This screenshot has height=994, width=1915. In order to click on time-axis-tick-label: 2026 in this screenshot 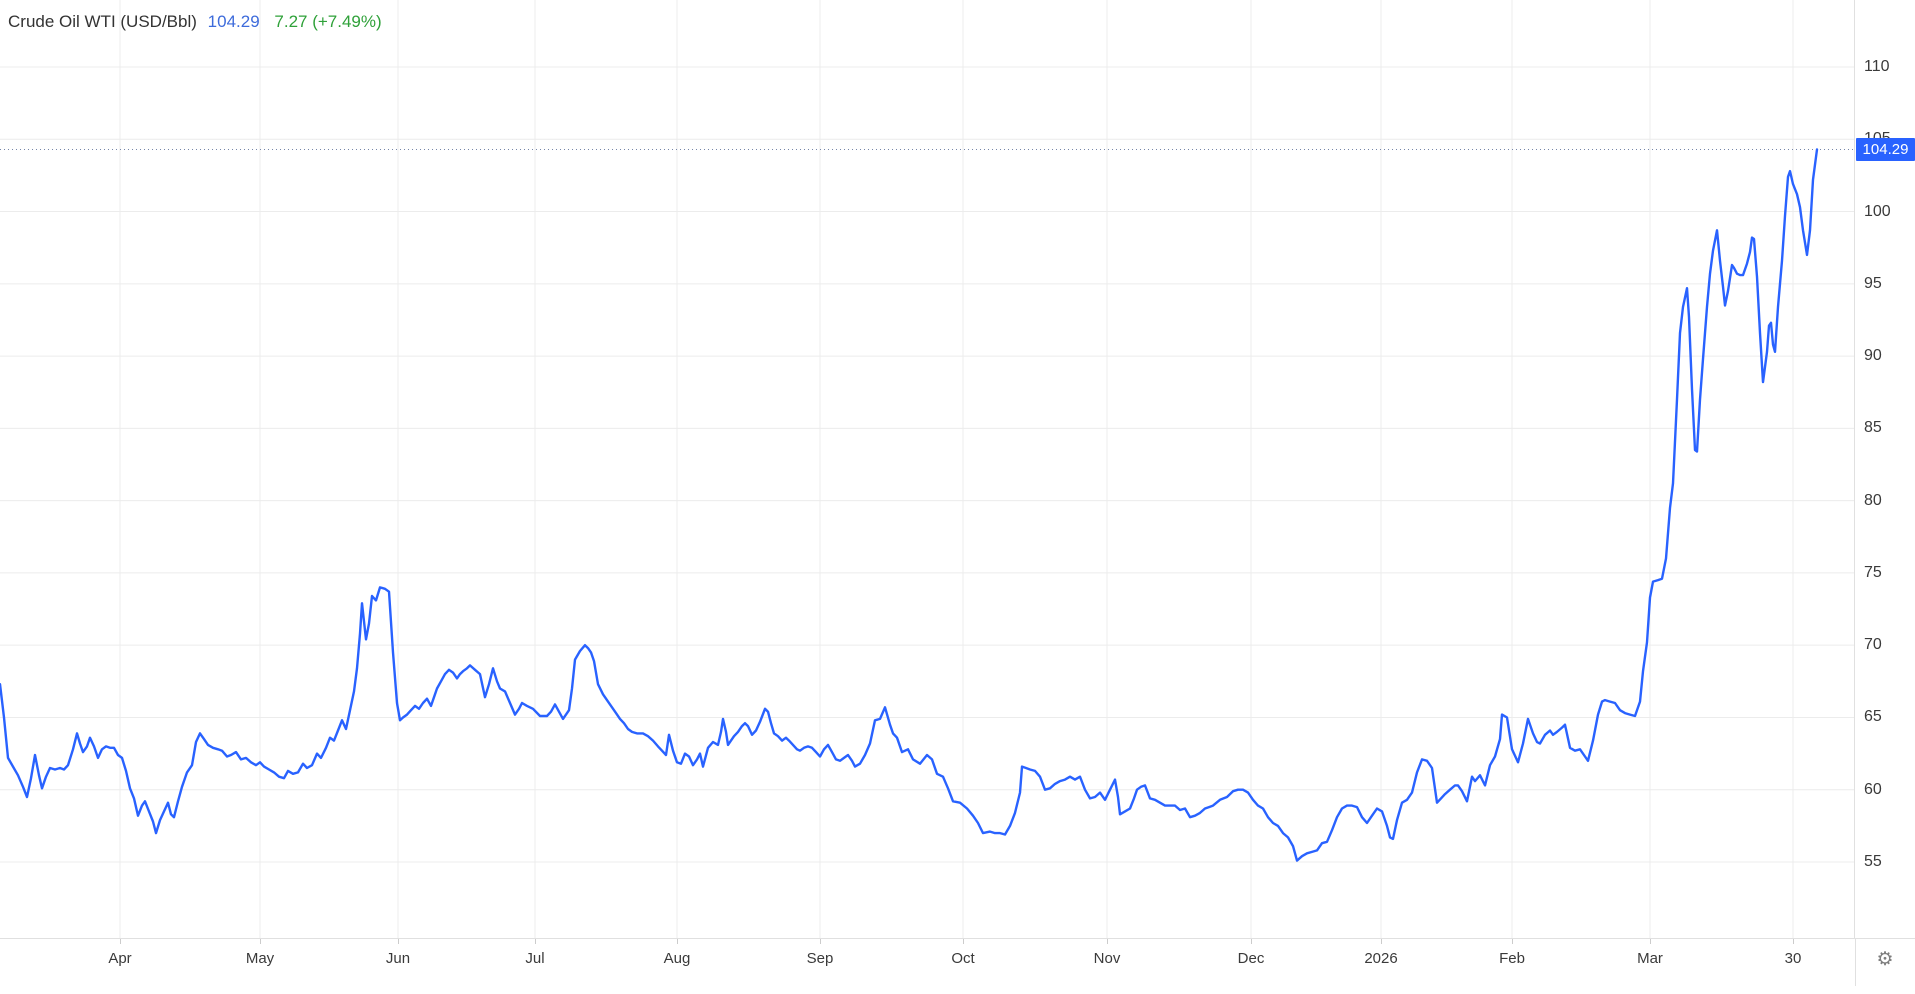, I will do `click(1381, 958)`.